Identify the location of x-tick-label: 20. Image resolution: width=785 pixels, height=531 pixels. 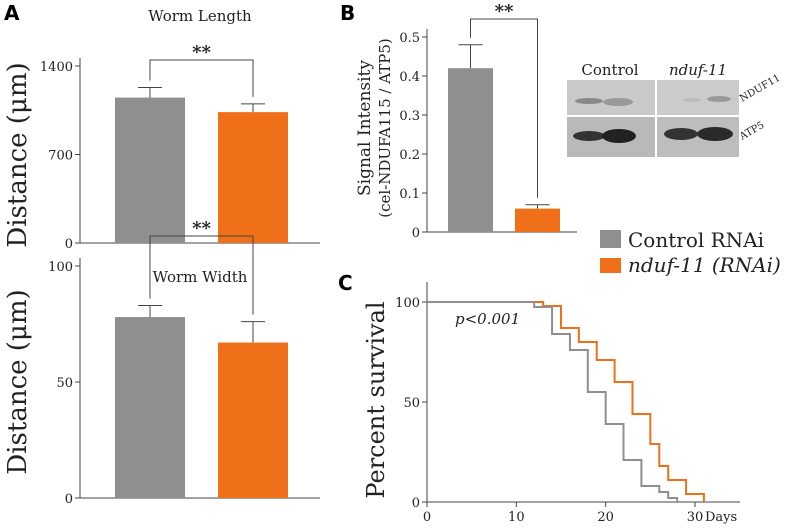
(605, 517).